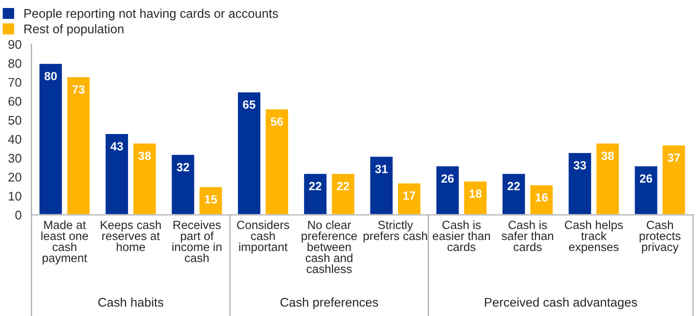 Image resolution: width=700 pixels, height=316 pixels. Describe the element at coordinates (18, 215) in the screenshot. I see `y-tick-label: 0` at that location.